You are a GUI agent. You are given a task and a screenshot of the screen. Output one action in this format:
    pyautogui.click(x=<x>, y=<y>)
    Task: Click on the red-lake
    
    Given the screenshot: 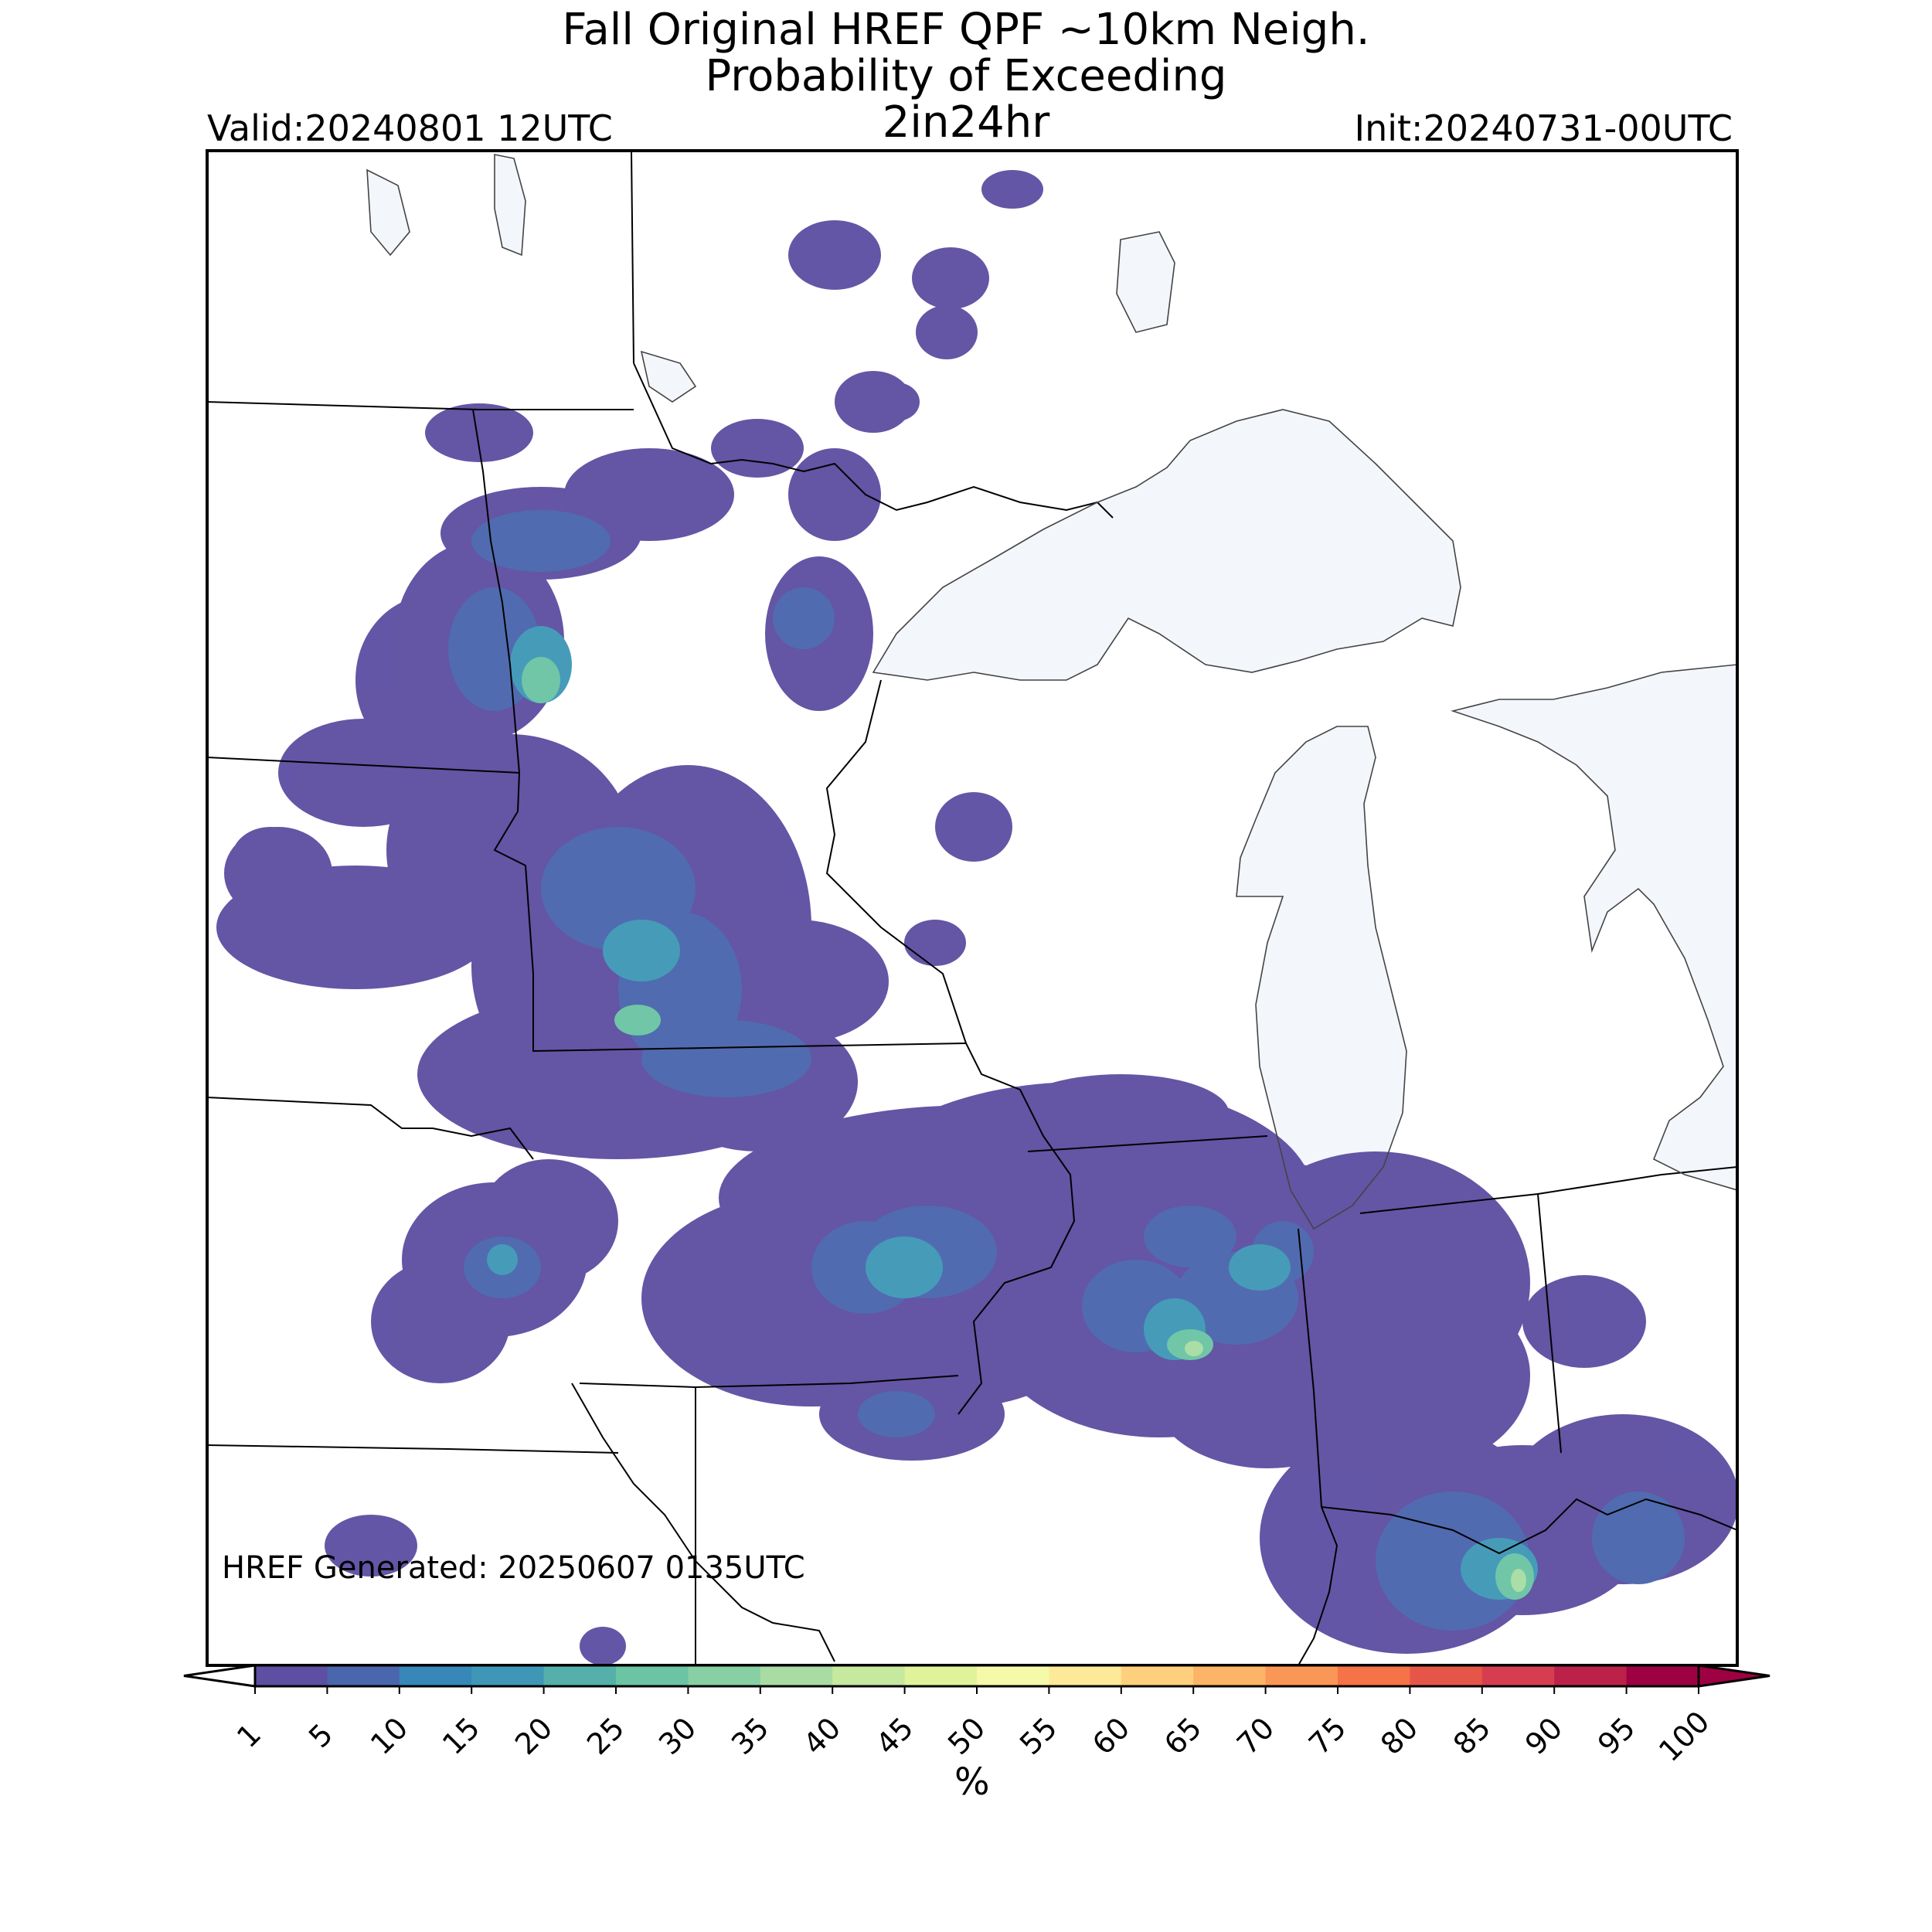 What is the action you would take?
    pyautogui.click(x=388, y=212)
    